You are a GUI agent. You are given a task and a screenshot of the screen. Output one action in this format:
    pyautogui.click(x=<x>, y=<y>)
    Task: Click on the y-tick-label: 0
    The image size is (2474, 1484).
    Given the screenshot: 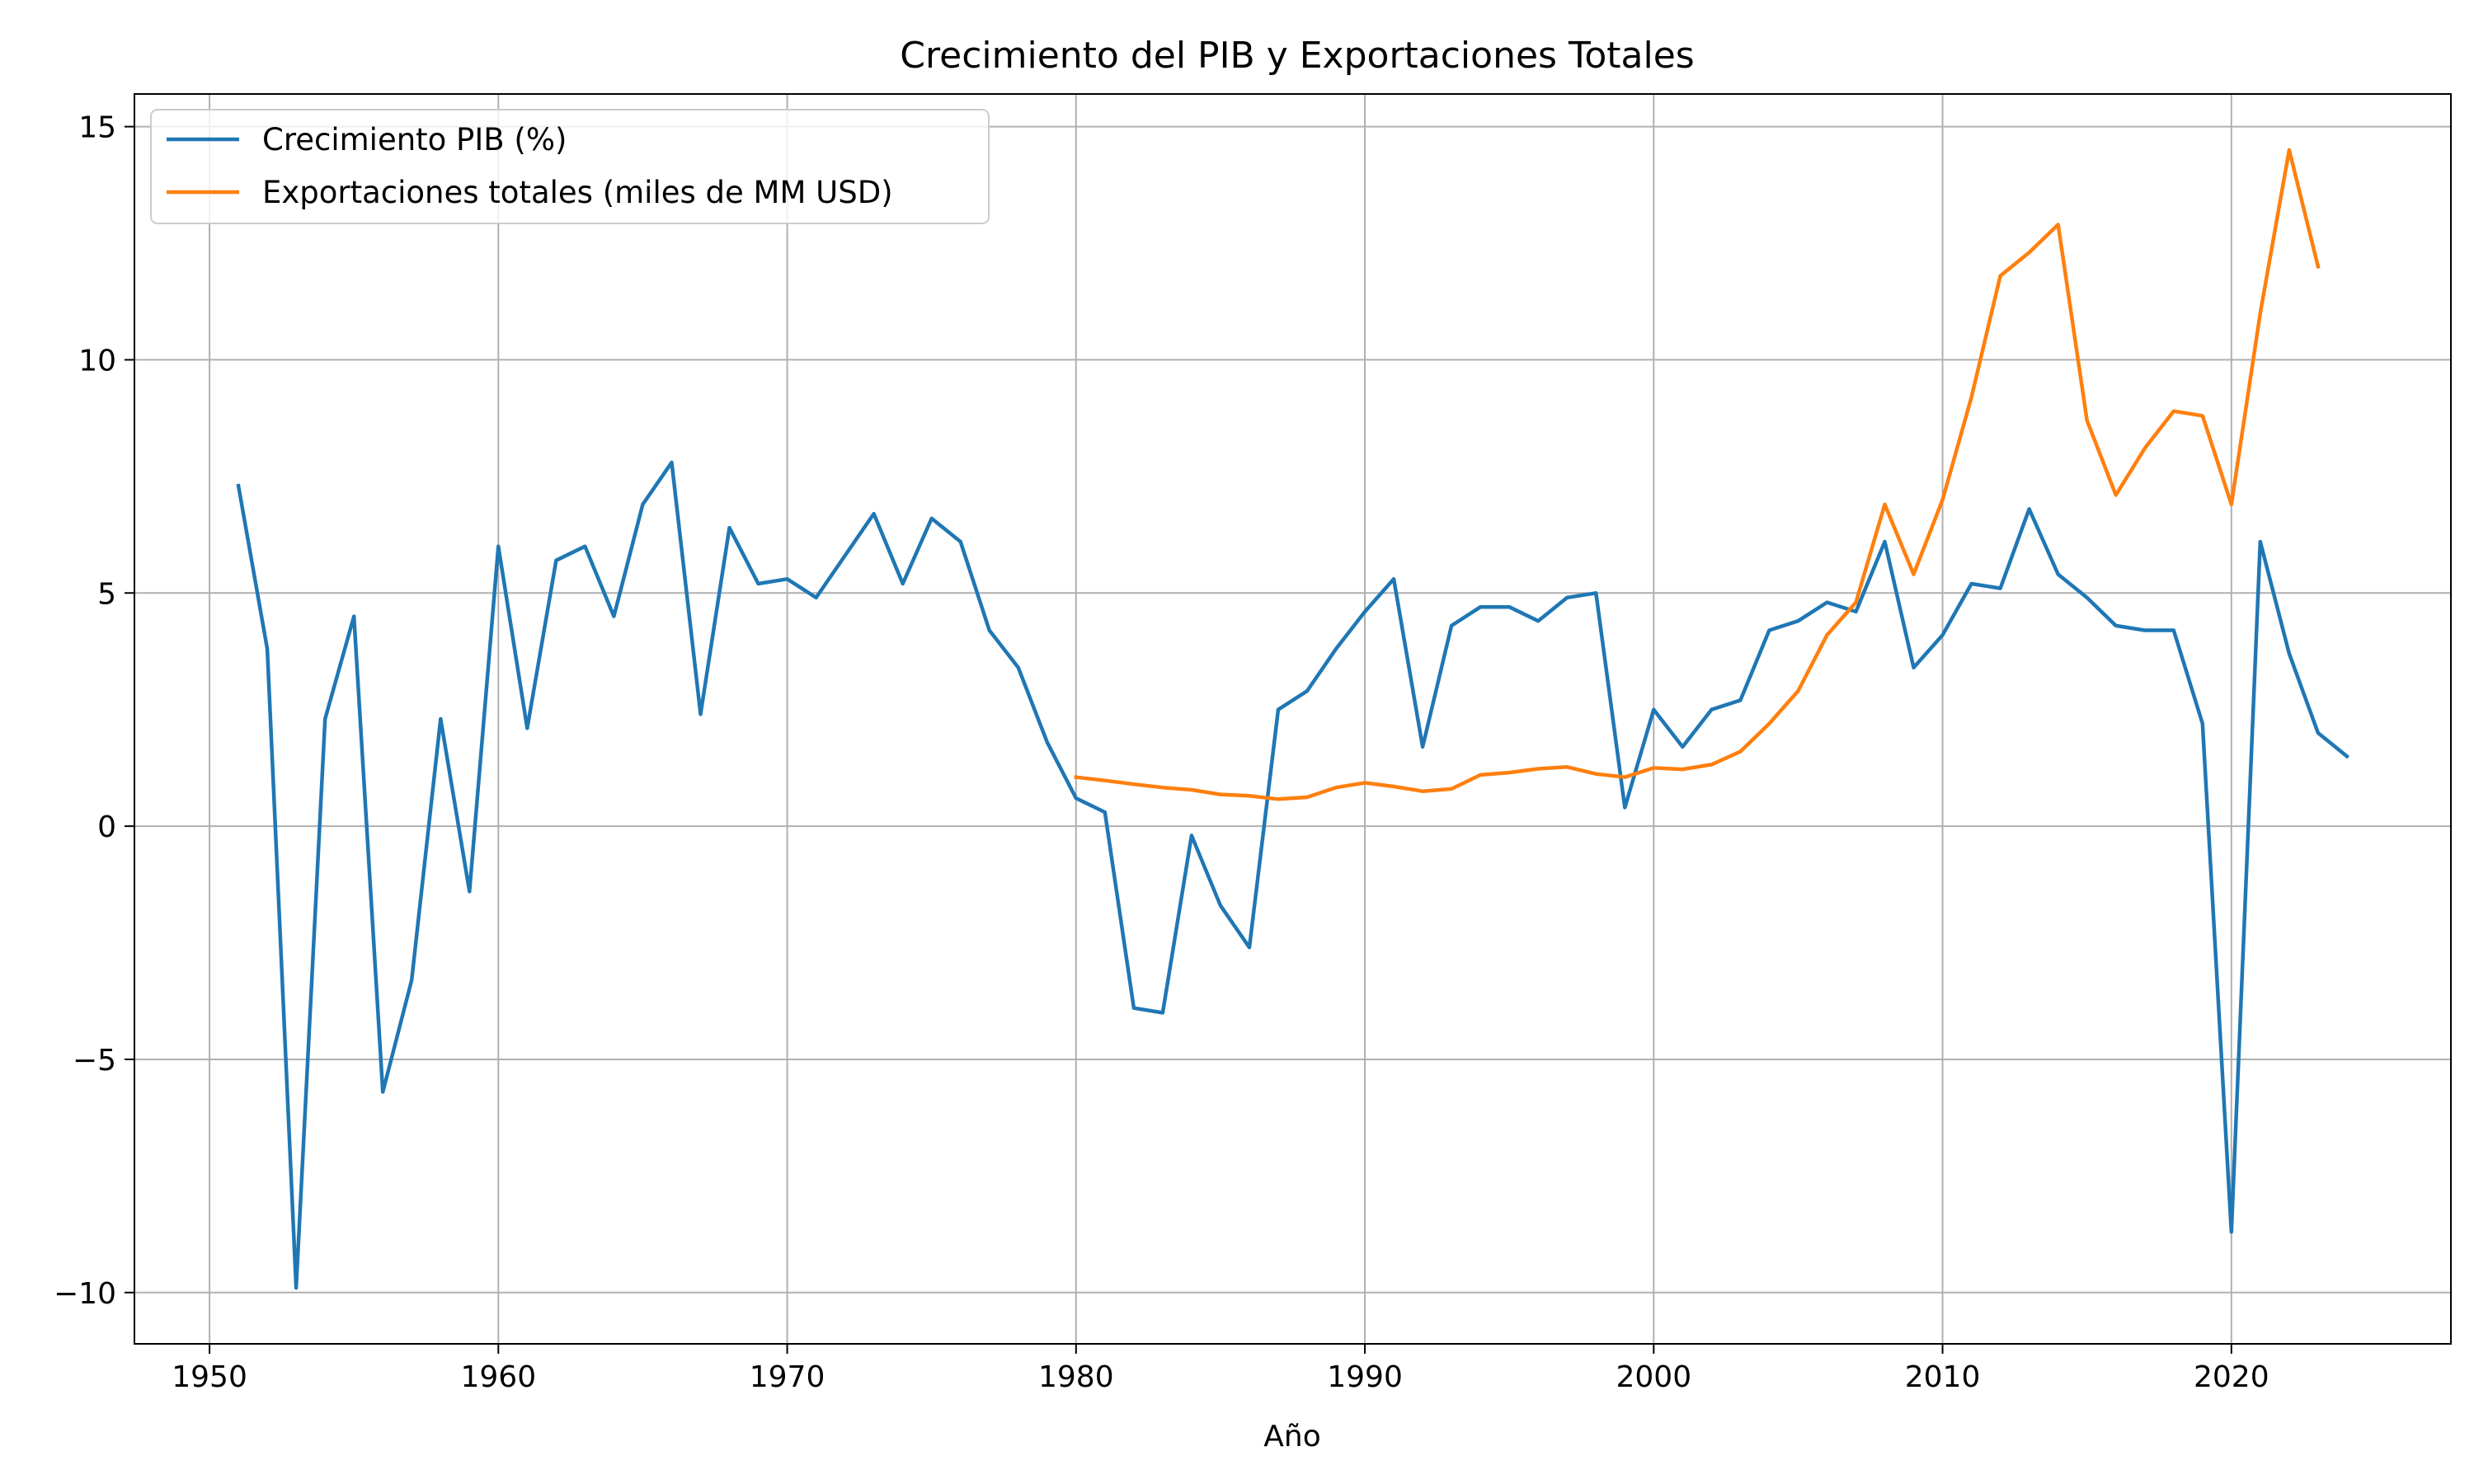 What is the action you would take?
    pyautogui.click(x=106, y=827)
    